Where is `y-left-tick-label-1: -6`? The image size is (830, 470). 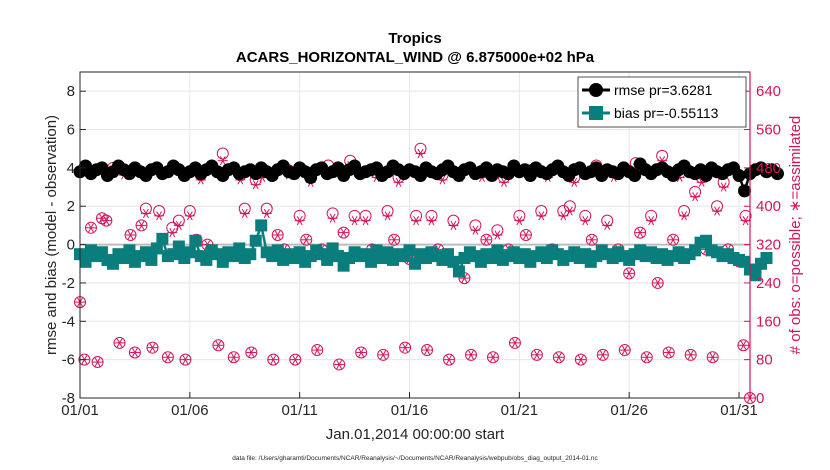 y-left-tick-label-1: -6 is located at coordinates (68, 360).